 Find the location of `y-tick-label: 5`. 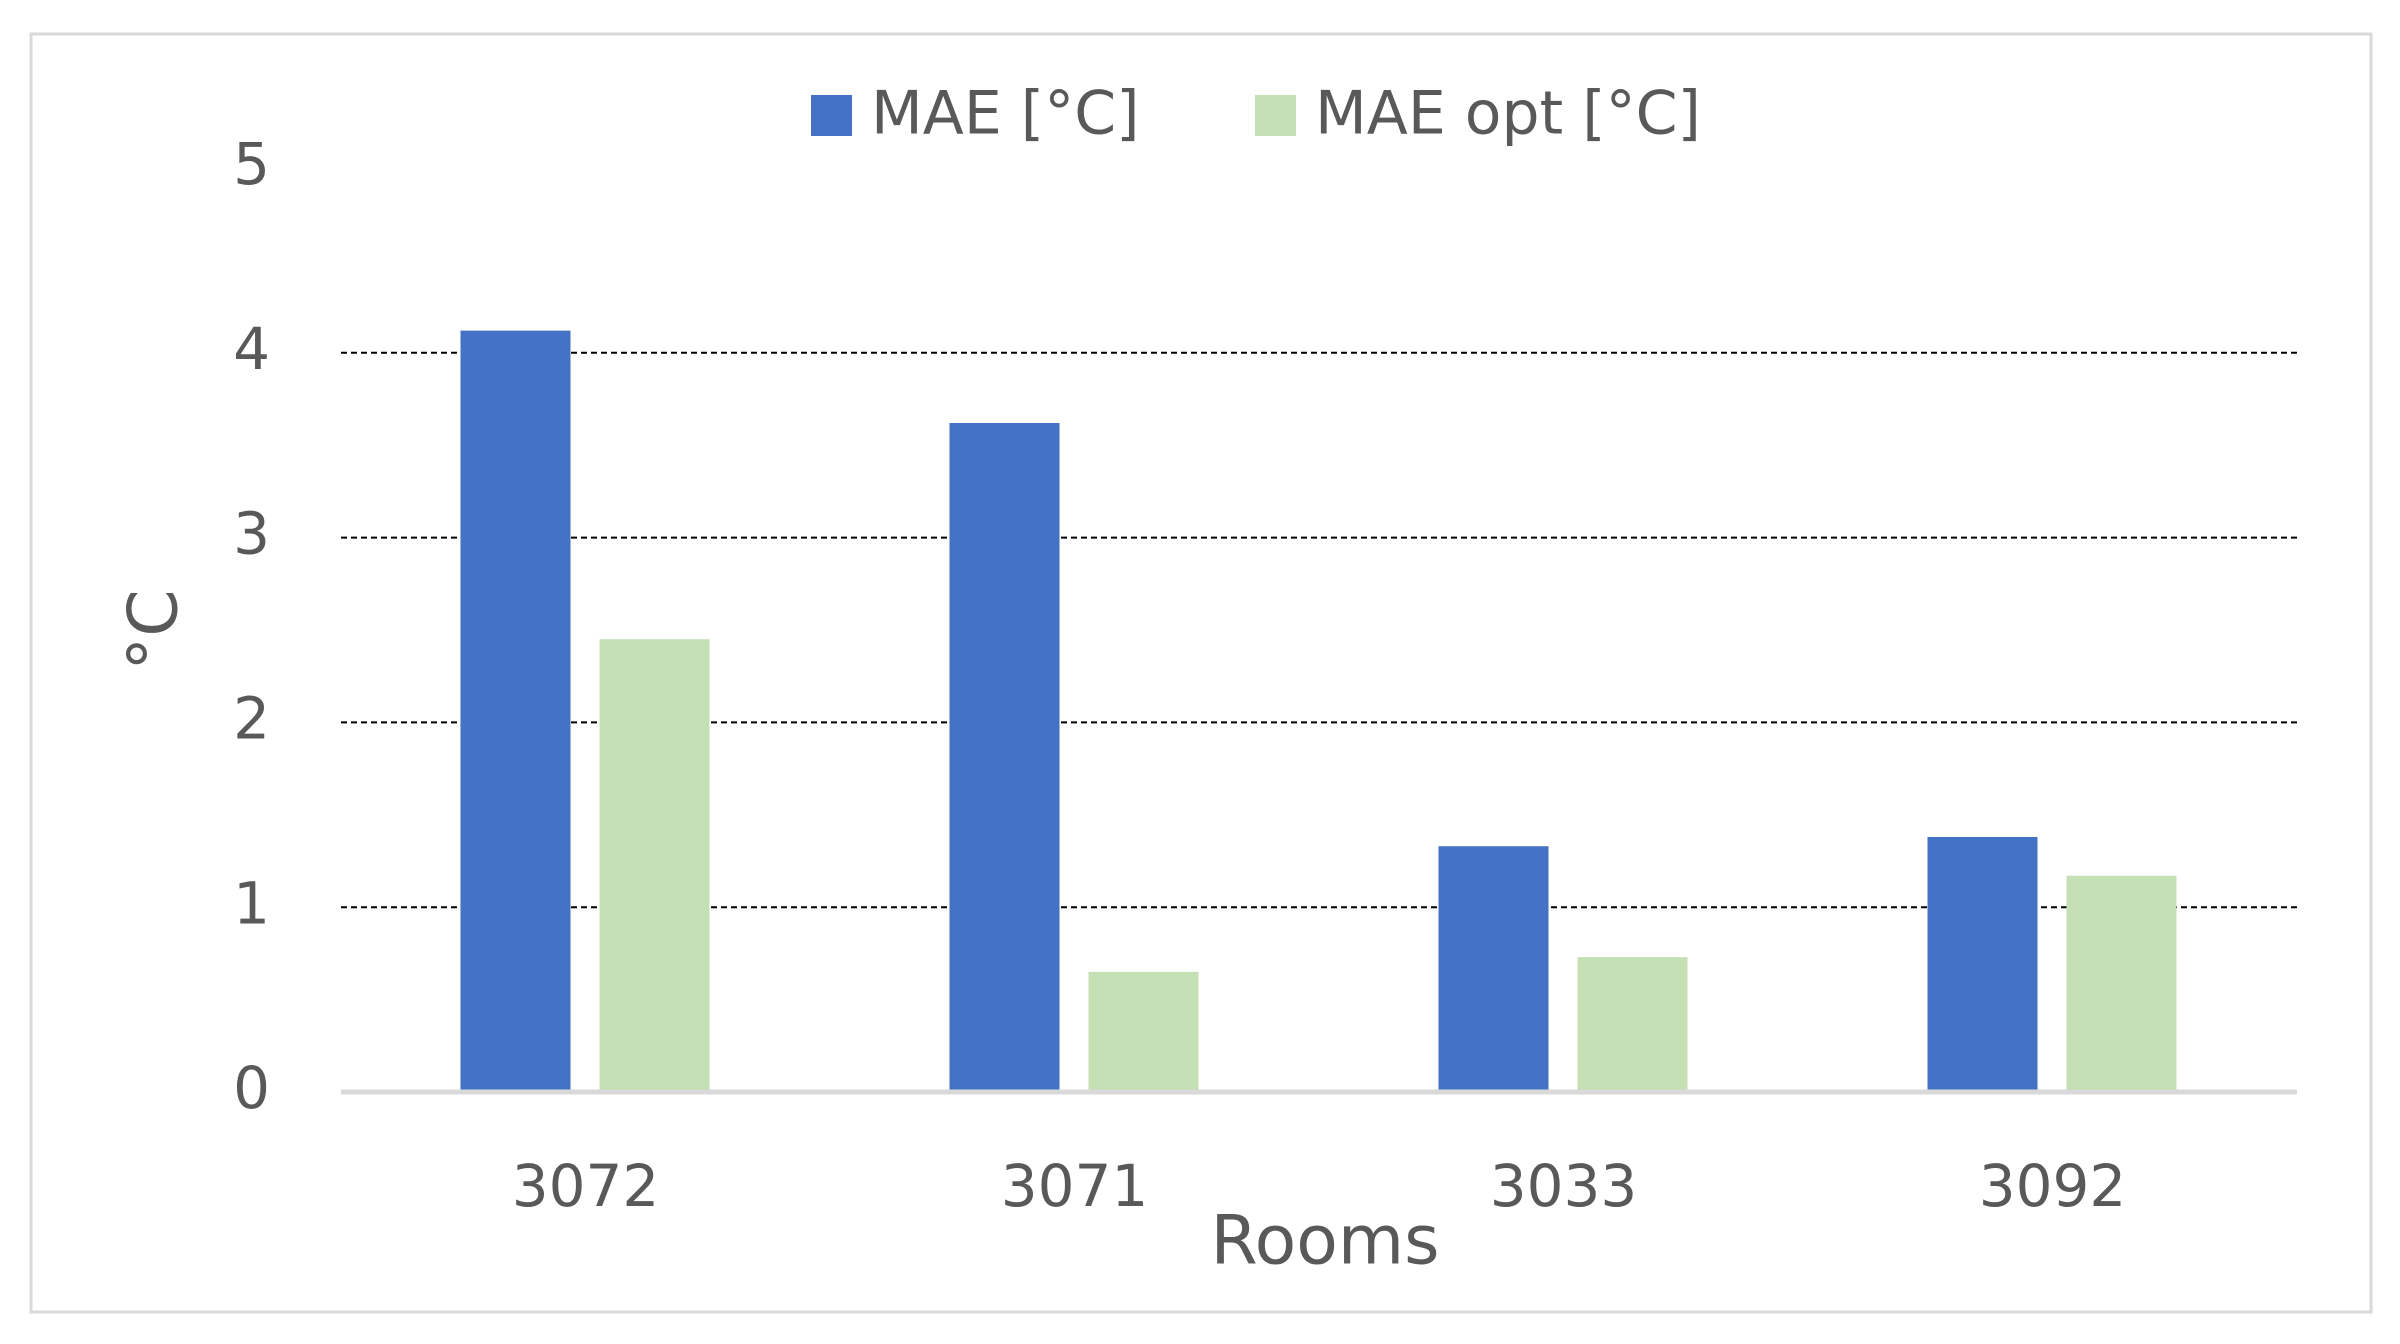

y-tick-label: 5 is located at coordinates (251, 164).